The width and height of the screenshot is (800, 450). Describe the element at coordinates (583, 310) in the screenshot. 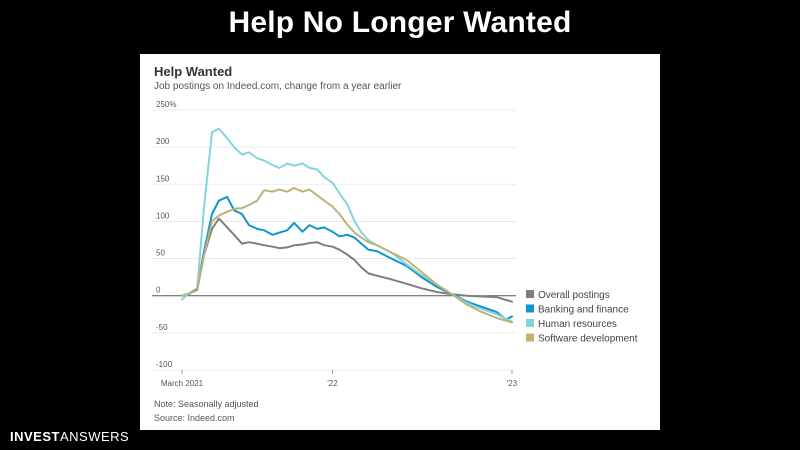

I see `legend-label: Banking and finance` at that location.